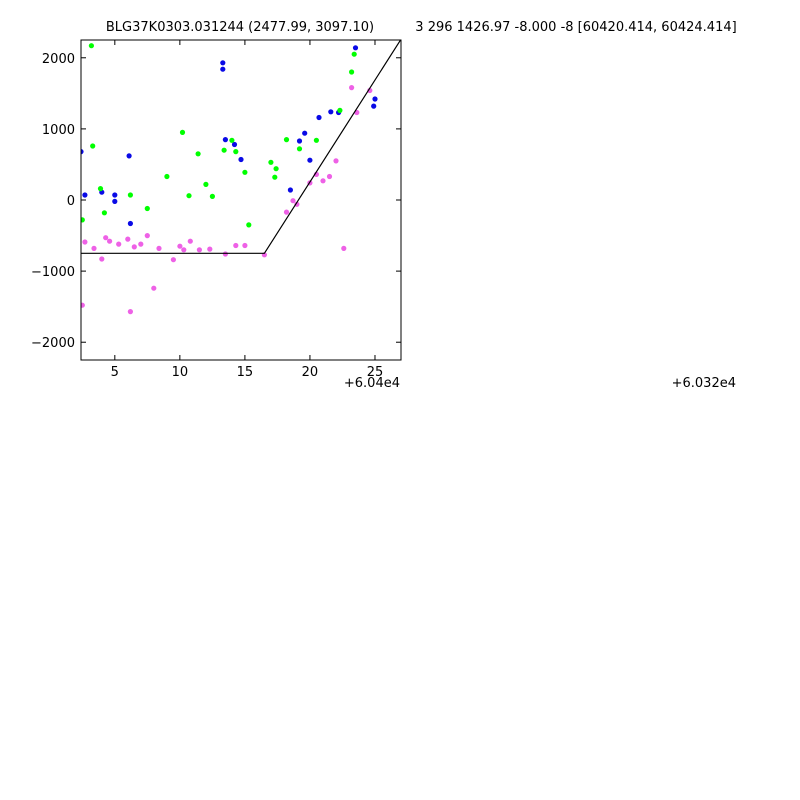 The image size is (800, 800). Describe the element at coordinates (53, 343) in the screenshot. I see `y-tick-label: −2000` at that location.